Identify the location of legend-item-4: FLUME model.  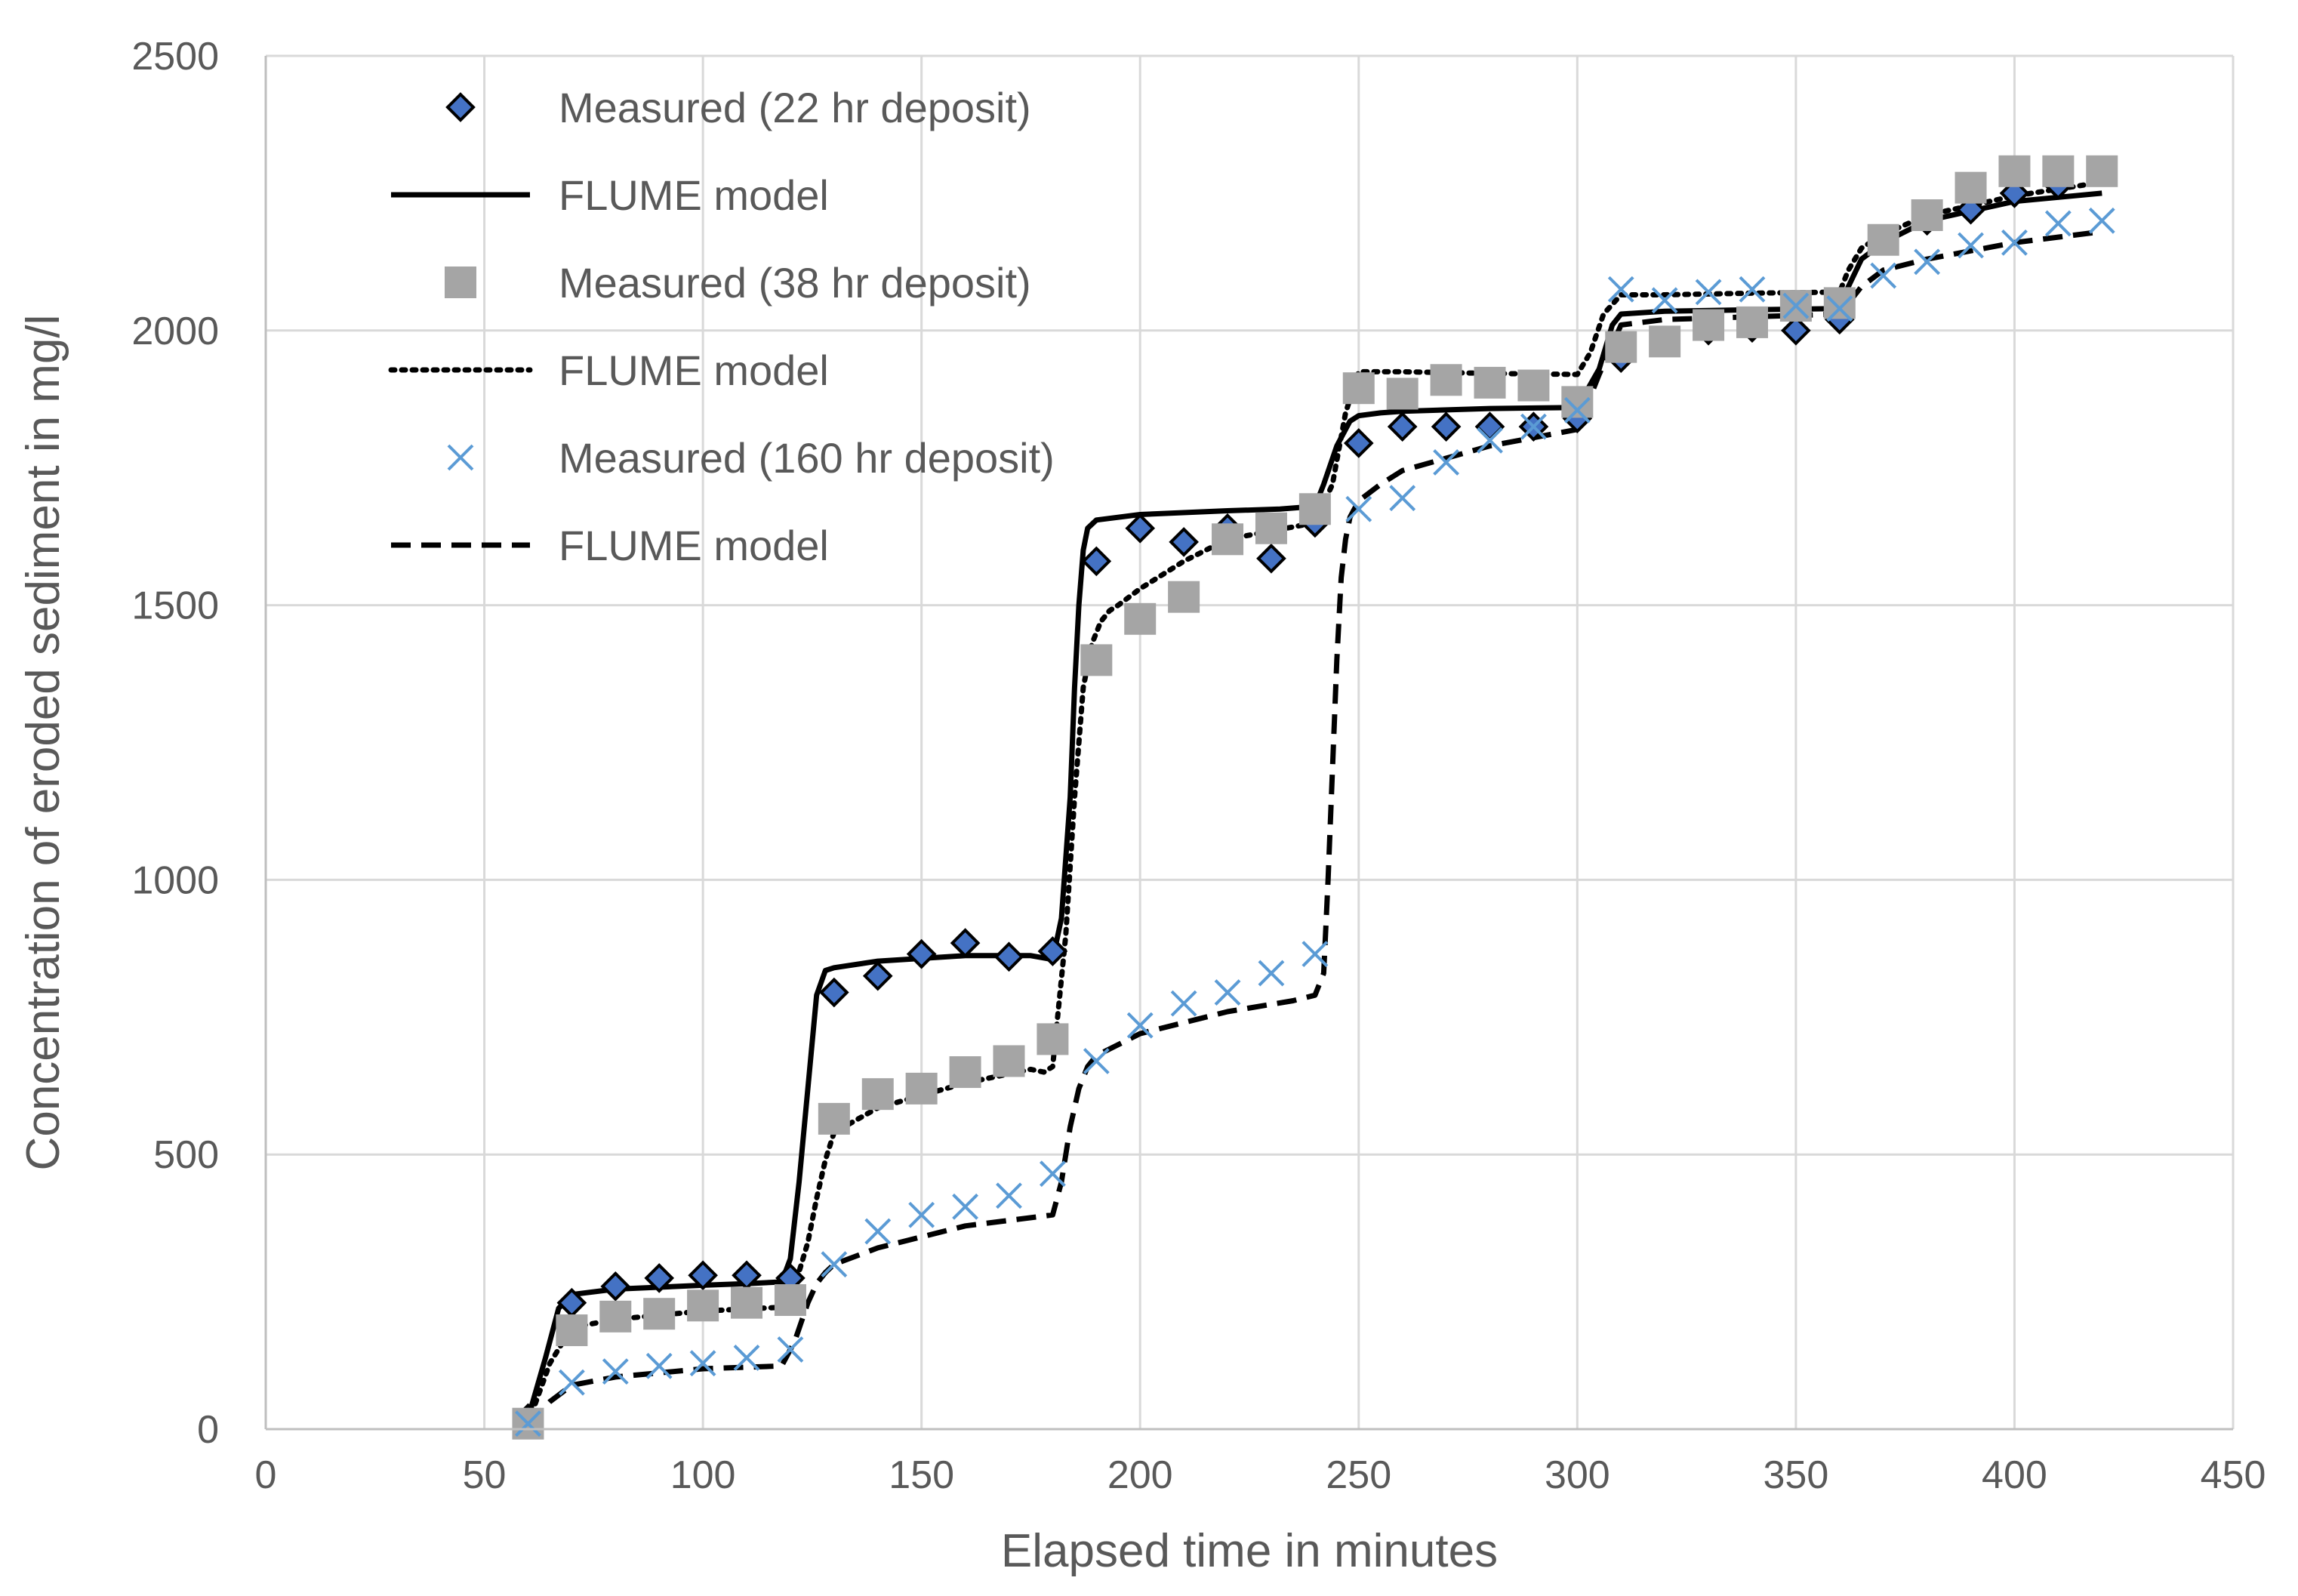
(608, 370).